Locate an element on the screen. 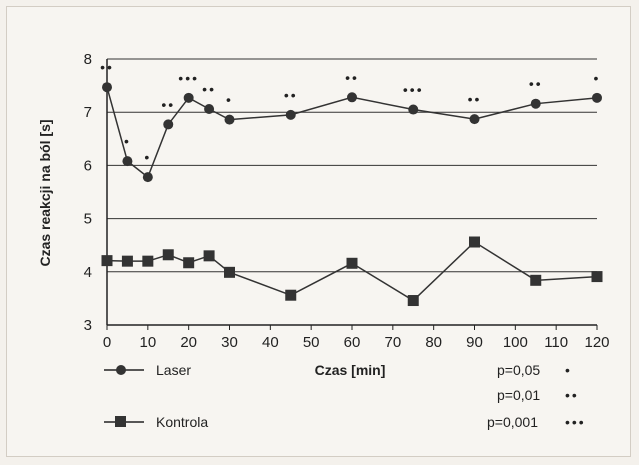 The height and width of the screenshot is (465, 639). y-axis-label: Czas reakcji na ból [s] is located at coordinates (45, 192).